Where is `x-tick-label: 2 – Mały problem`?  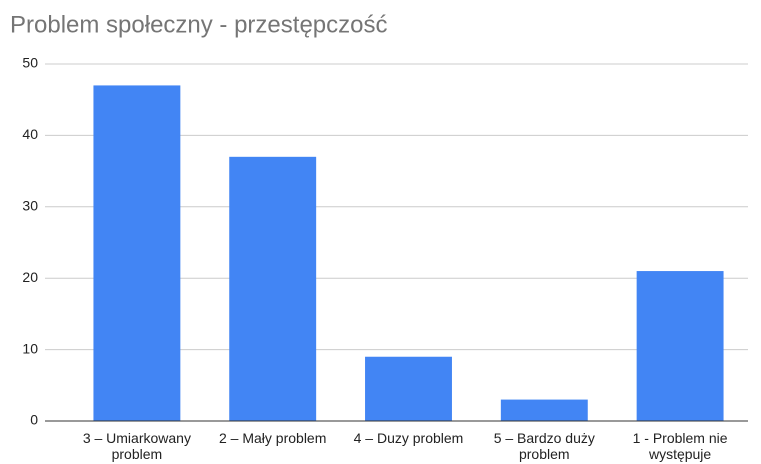 x-tick-label: 2 – Mały problem is located at coordinates (273, 438).